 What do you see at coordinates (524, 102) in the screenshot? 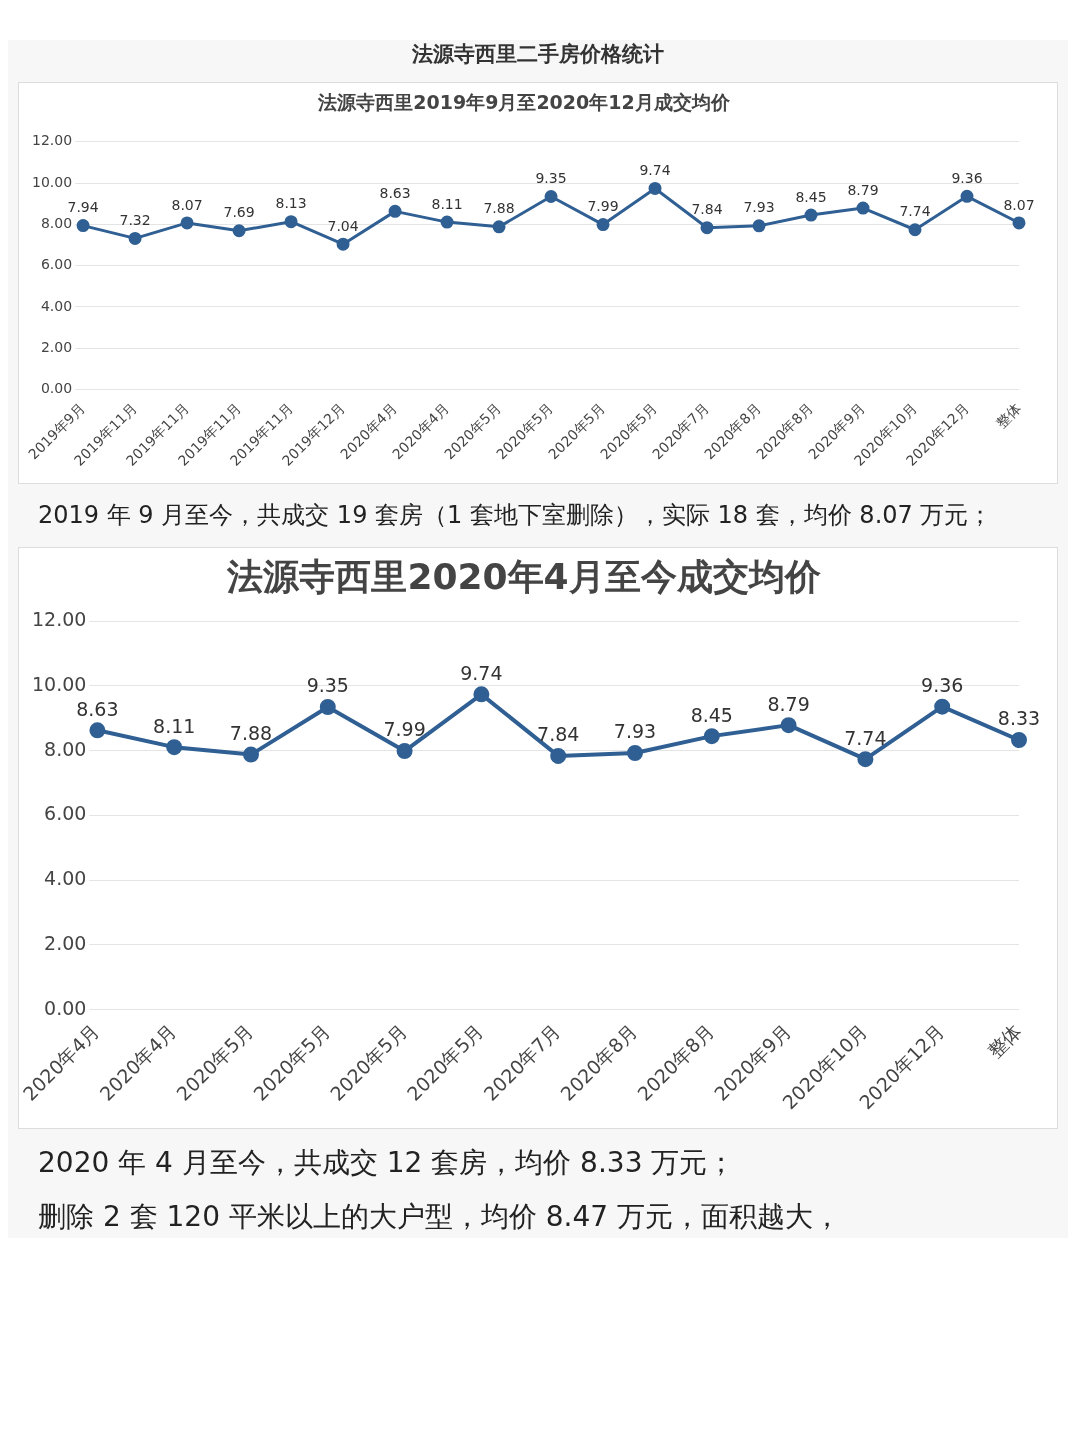
I see `chart-subtitle: 法源寺西里2019年9月至2020年12月成交均价` at bounding box center [524, 102].